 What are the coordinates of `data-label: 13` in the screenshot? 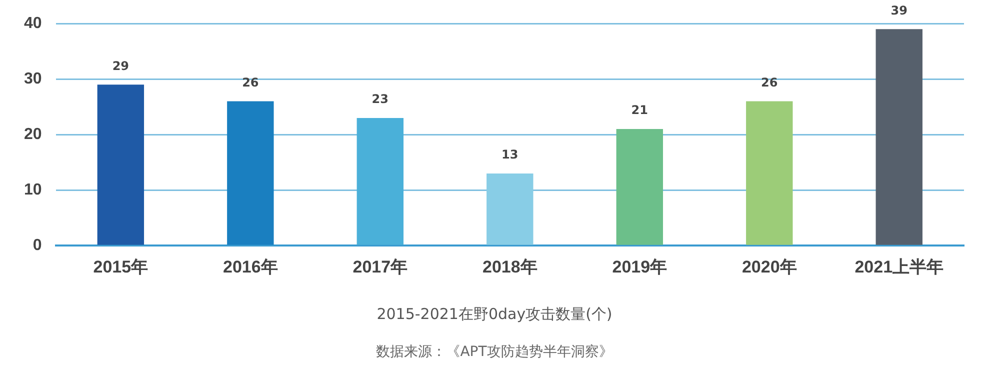 It's located at (510, 155).